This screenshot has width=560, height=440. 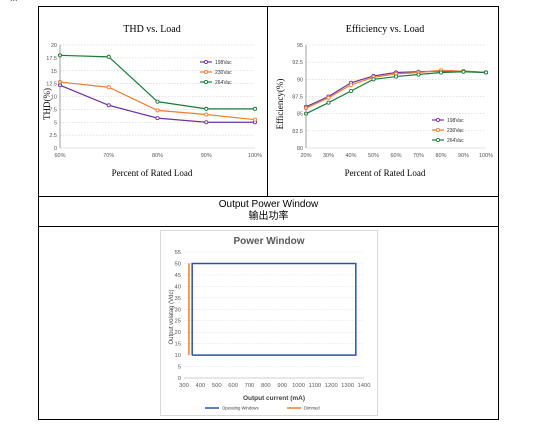 What do you see at coordinates (152, 29) in the screenshot?
I see `chart-title: THD vs. Load` at bounding box center [152, 29].